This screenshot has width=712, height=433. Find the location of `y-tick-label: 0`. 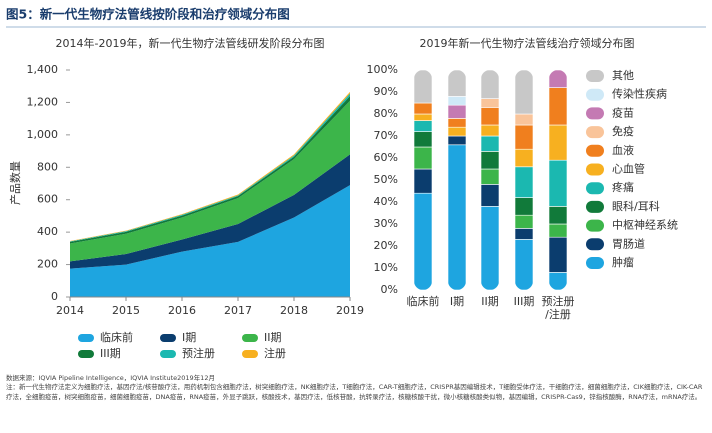

y-tick-label: 0 is located at coordinates (54, 296).